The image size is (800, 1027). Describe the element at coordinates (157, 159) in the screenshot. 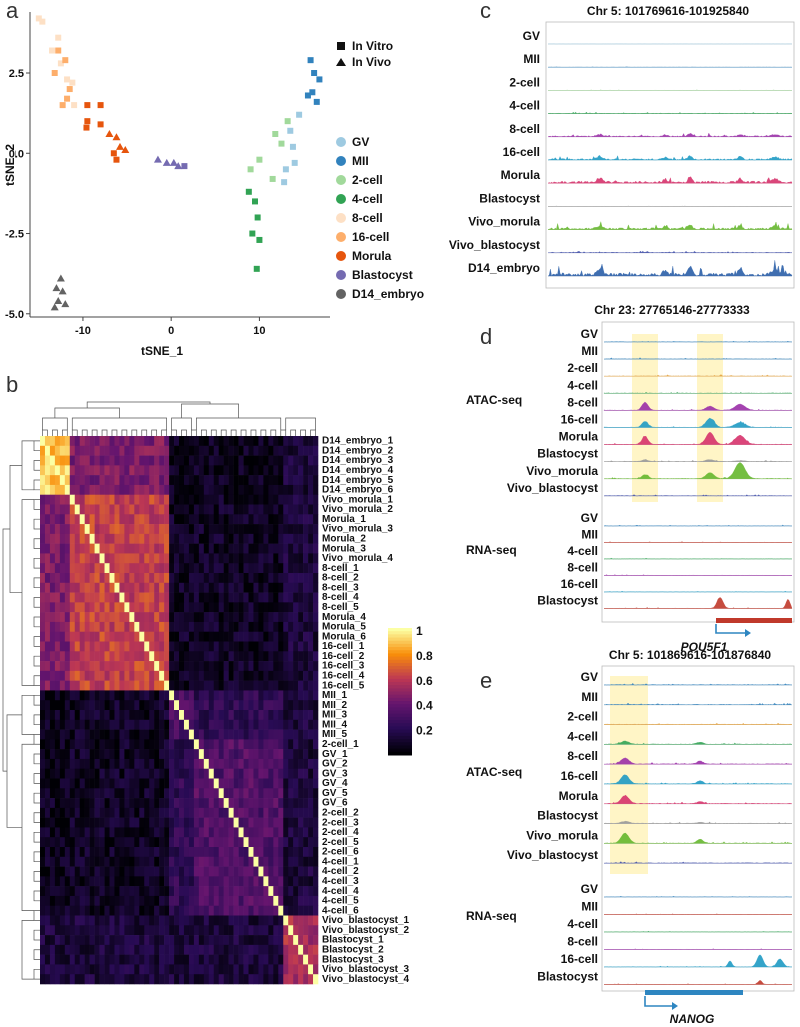

I see `a-point-triangle` at that location.